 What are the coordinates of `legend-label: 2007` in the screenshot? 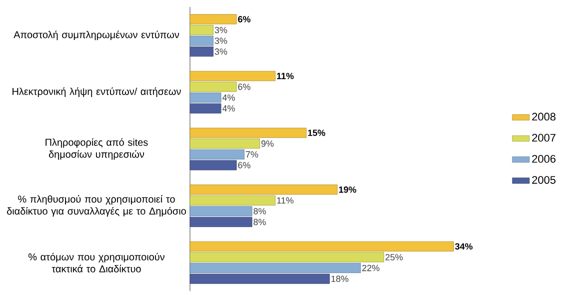 It's located at (544, 138).